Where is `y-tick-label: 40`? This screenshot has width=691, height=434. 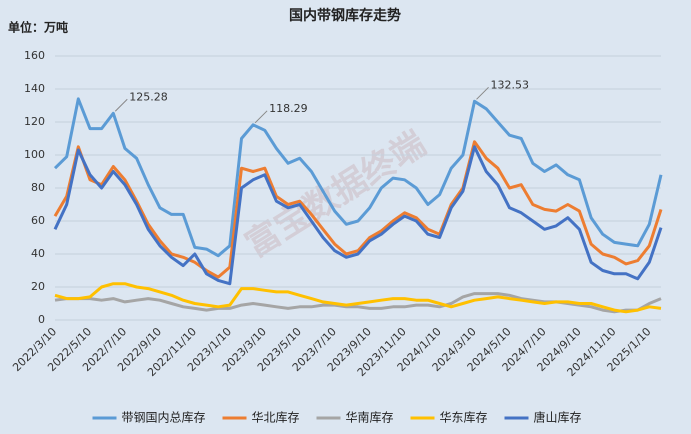
y-tick-label: 40 is located at coordinates (38, 253).